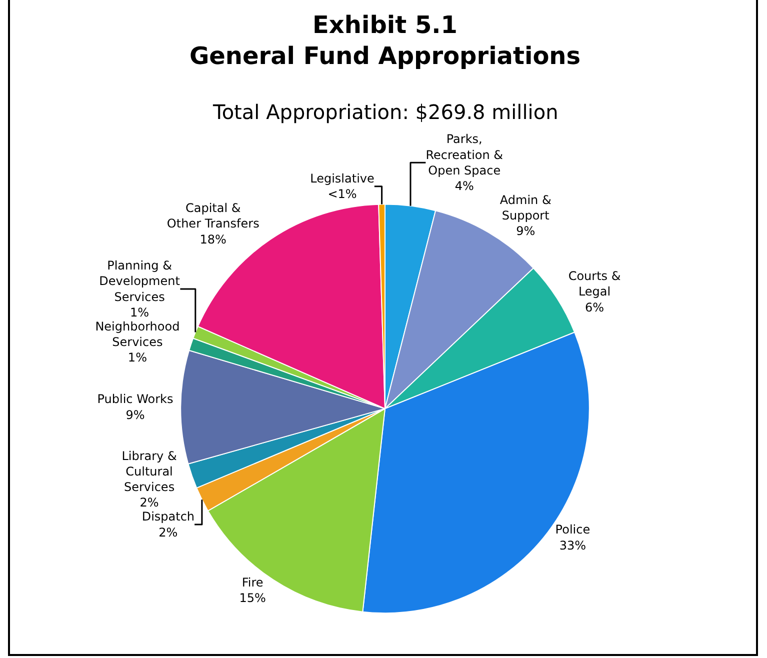 Image resolution: width=767 pixels, height=658 pixels. What do you see at coordinates (342, 194) in the screenshot?
I see `data-label: <1%` at bounding box center [342, 194].